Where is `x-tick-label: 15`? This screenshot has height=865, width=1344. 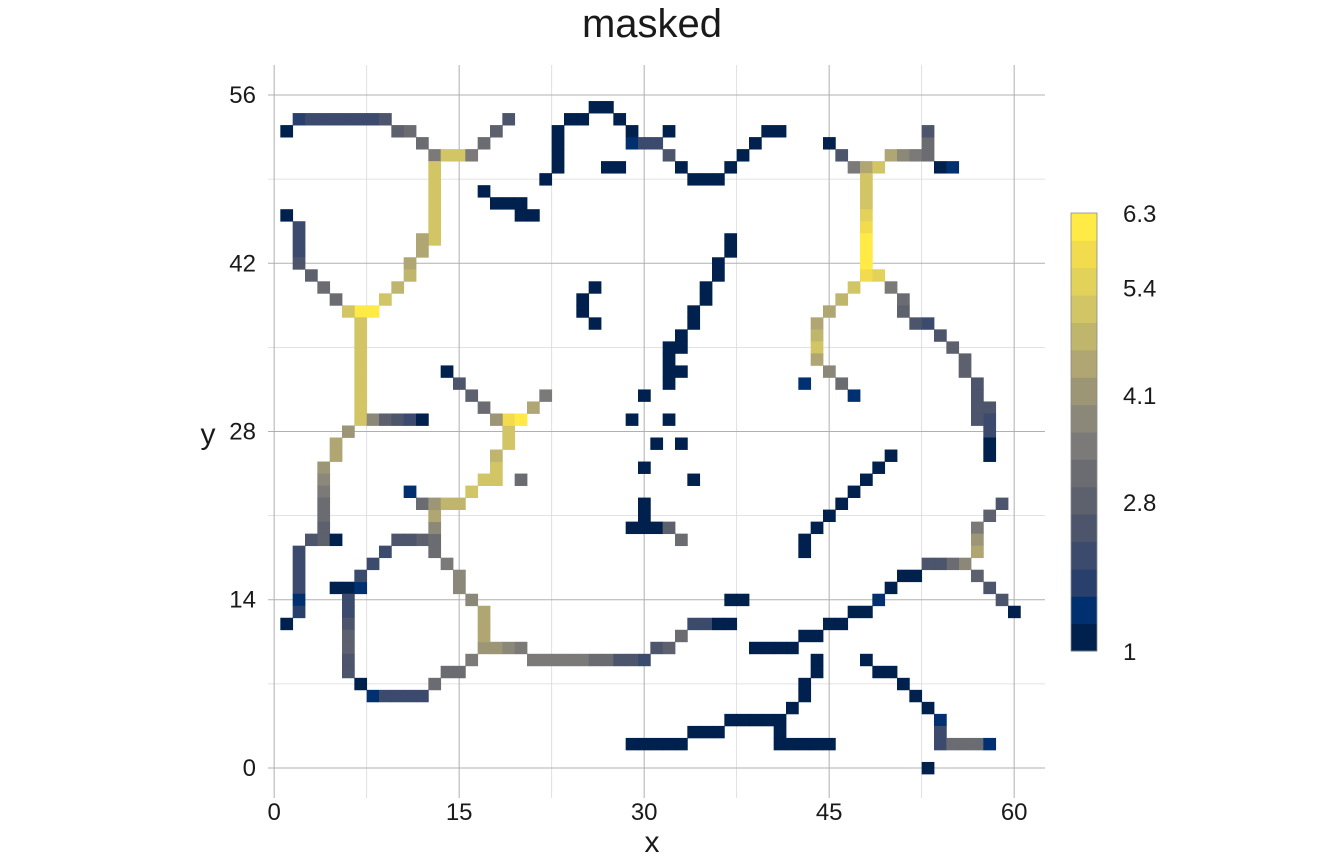
x-tick-label: 15 is located at coordinates (459, 812).